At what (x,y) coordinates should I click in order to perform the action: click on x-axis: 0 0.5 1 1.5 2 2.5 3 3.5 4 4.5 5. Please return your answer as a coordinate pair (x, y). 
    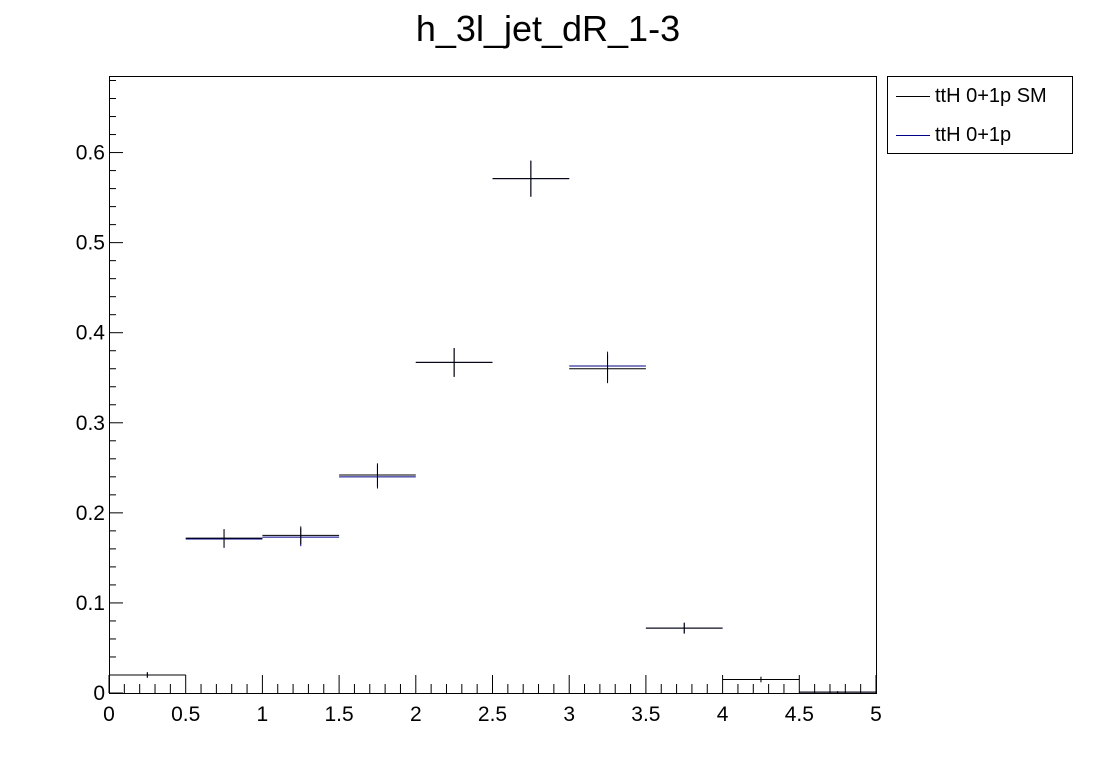
    Looking at the image, I should click on (492, 700).